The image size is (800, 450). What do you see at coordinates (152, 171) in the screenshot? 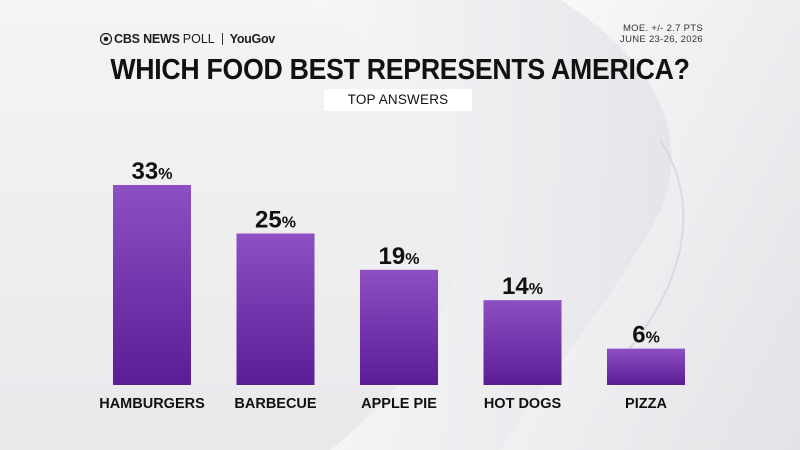
I see `value-label-hamburgers: 33%` at bounding box center [152, 171].